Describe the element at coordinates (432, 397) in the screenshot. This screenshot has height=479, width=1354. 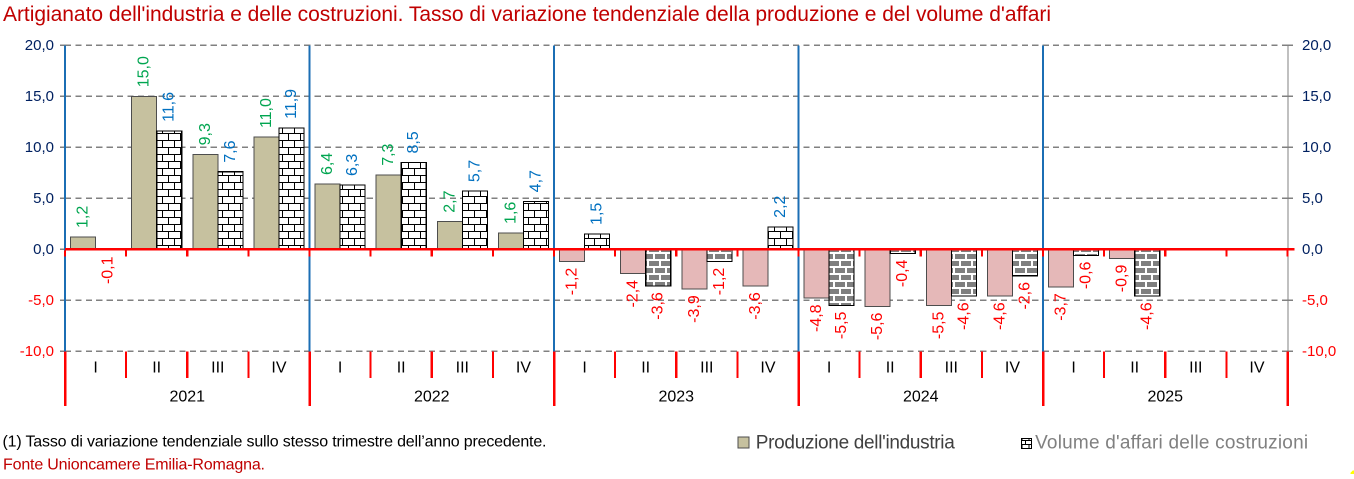
I see `svg-text: 2022` at that location.